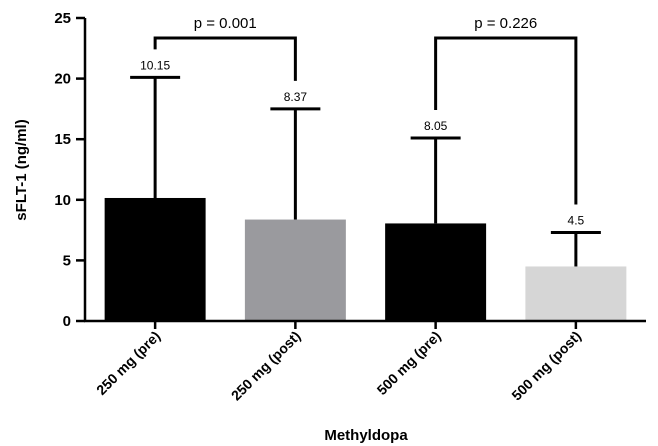 Image resolution: width=658 pixels, height=446 pixels. What do you see at coordinates (436, 126) in the screenshot?
I see `data-label-3: 8.05` at bounding box center [436, 126].